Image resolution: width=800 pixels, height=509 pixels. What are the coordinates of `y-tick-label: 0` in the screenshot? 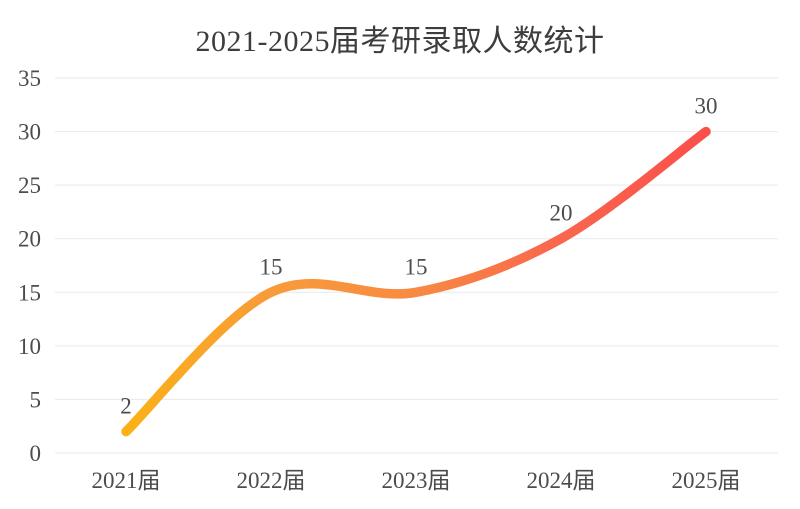 It's located at (36, 453).